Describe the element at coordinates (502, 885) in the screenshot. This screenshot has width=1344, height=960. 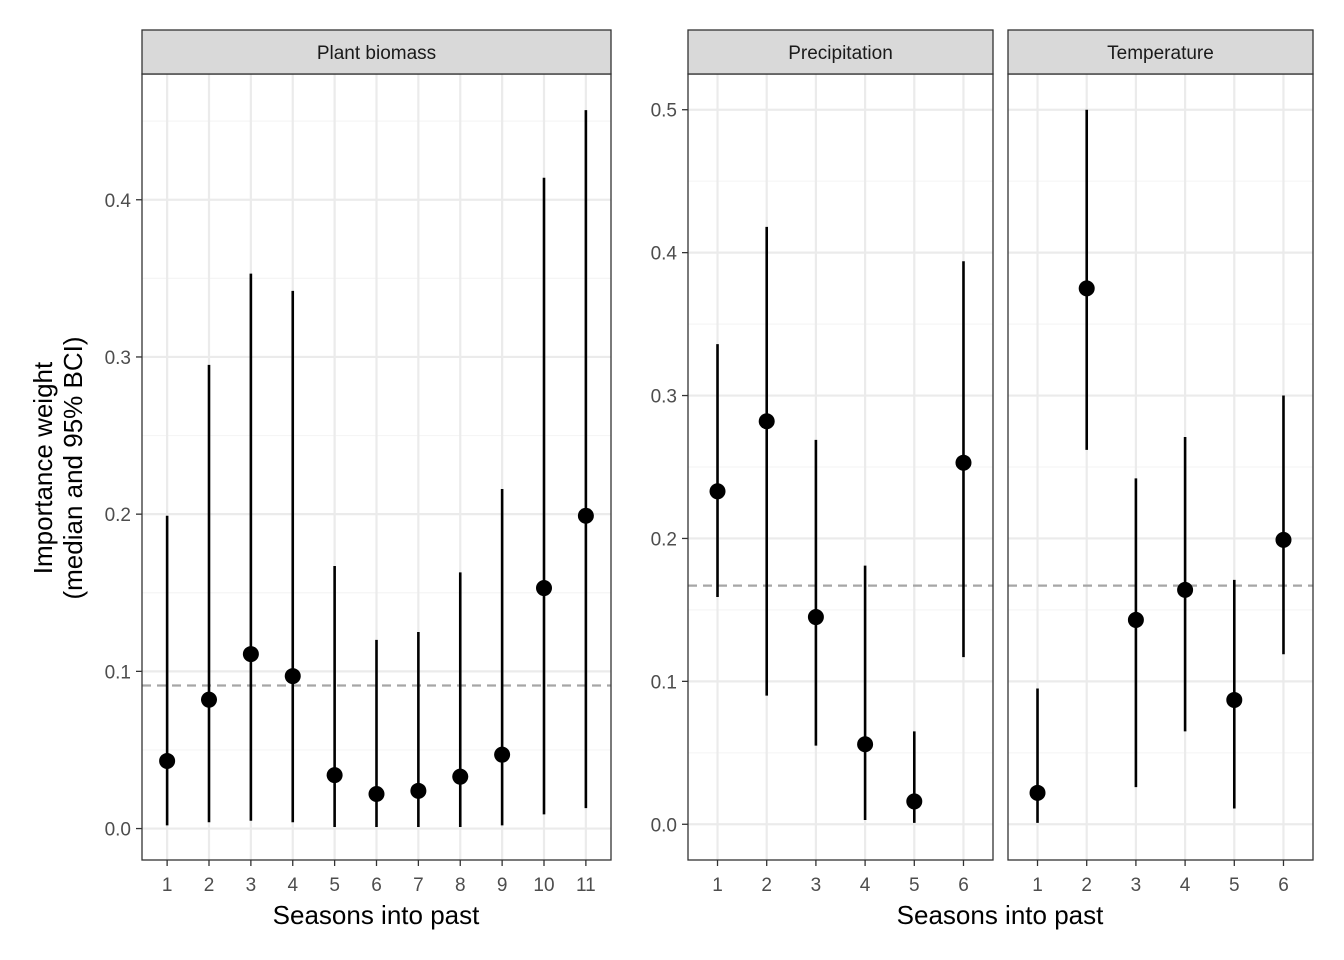
I see `x-tick-label: 9` at that location.